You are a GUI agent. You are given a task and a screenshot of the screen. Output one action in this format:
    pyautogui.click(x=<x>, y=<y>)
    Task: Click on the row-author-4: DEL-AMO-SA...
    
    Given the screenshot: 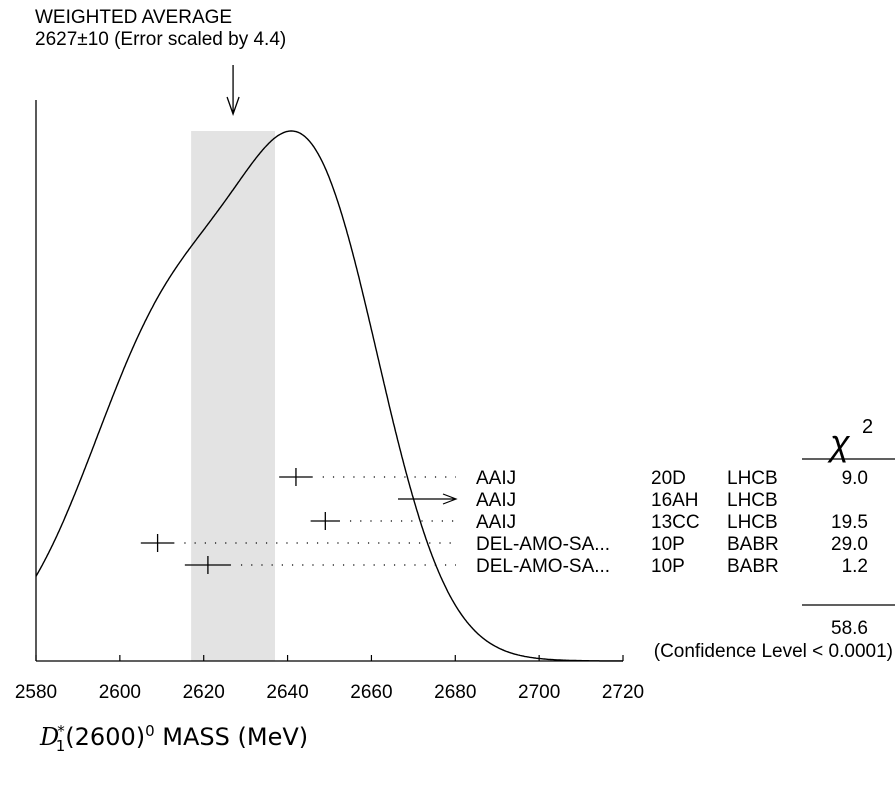 What is the action you would take?
    pyautogui.click(x=543, y=544)
    